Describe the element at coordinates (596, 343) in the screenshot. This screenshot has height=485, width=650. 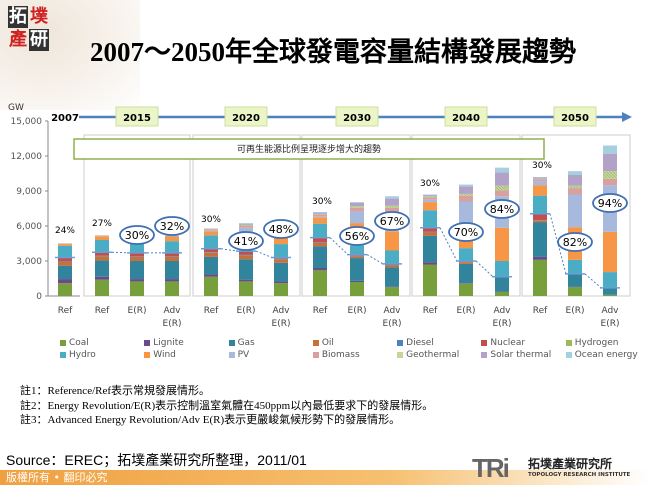
I see `legend-label: Hydrogen` at that location.